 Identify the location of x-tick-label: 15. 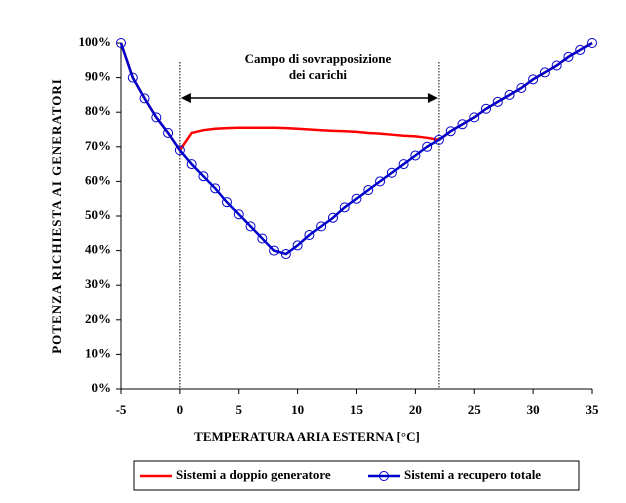
(357, 409).